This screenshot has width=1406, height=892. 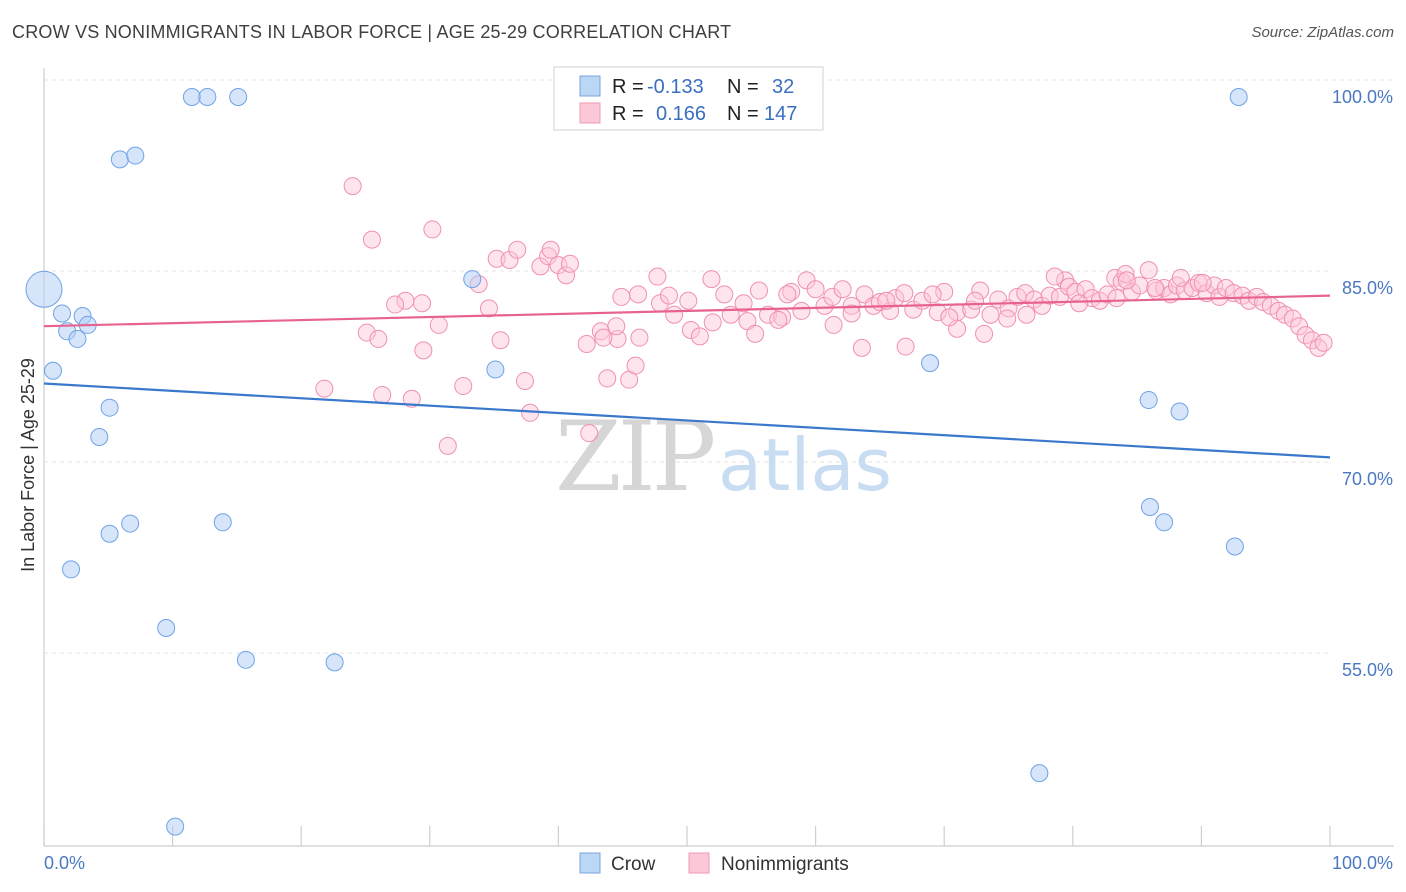 I want to click on y-tick-label-3: 55.0%, so click(x=1367, y=670).